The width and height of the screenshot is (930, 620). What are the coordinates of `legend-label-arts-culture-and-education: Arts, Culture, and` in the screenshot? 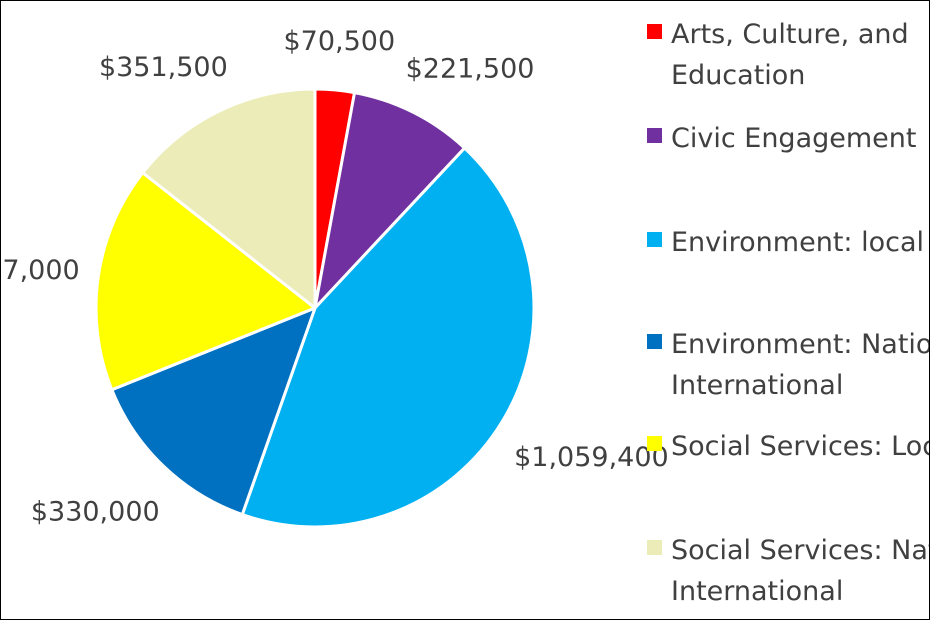 It's located at (790, 34).